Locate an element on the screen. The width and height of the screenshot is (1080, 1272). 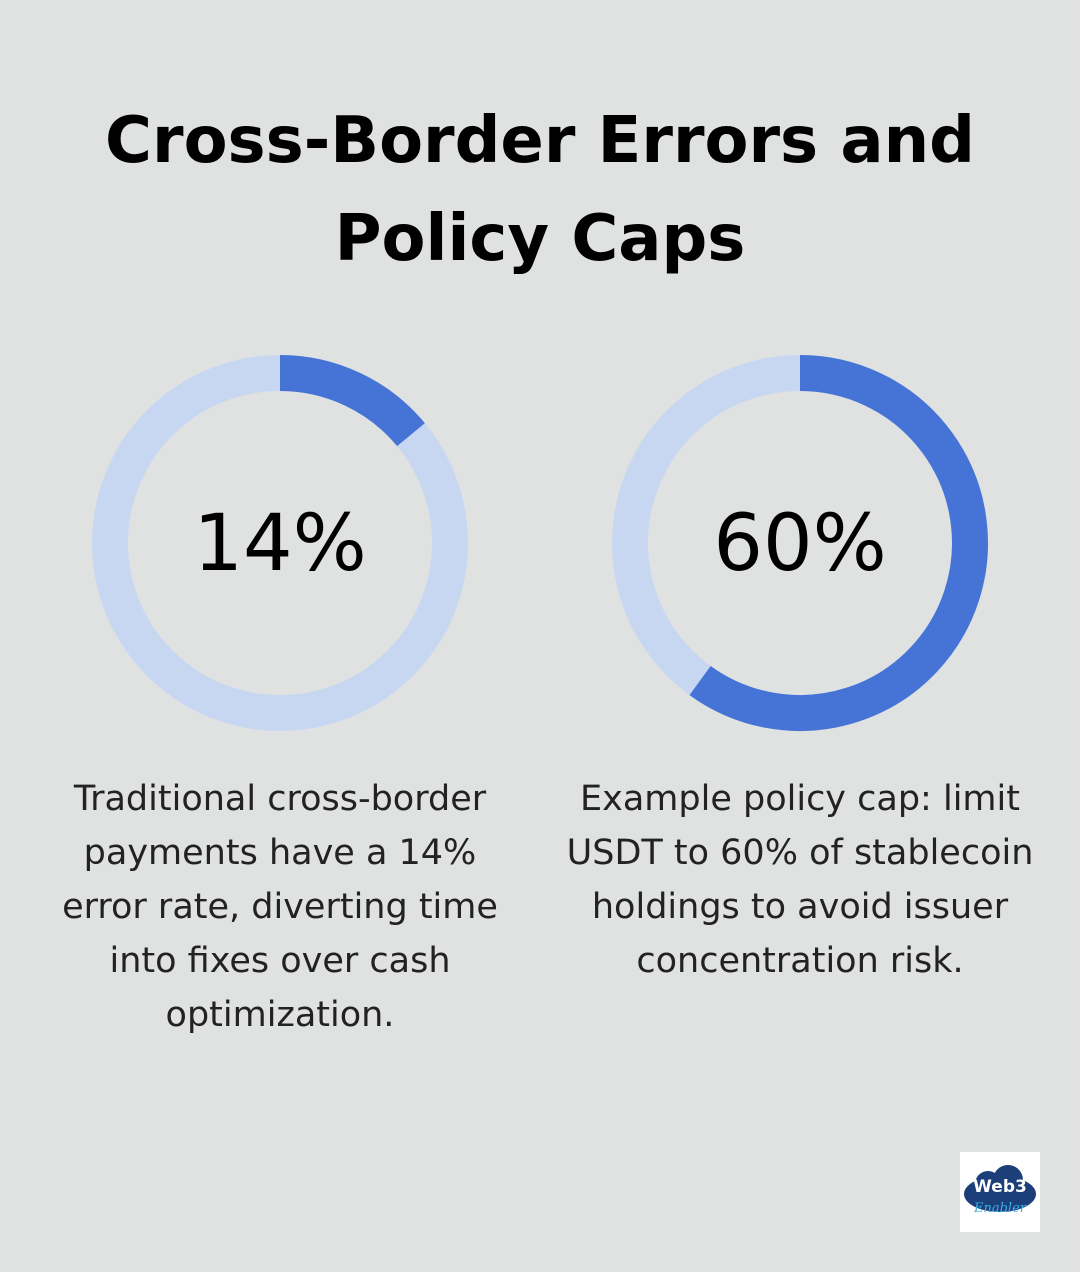
logo-text: Web3 is located at coordinates (1000, 1187).